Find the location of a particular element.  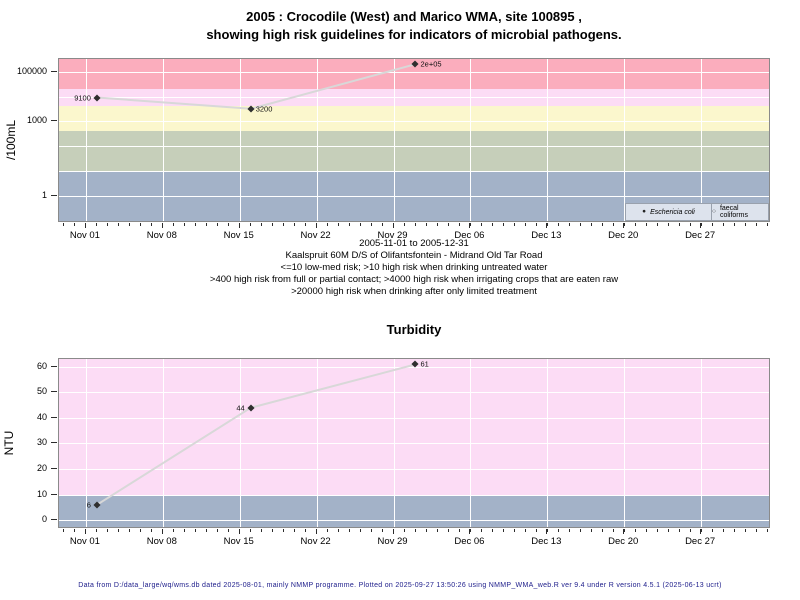

turbidity-title: Turbidity is located at coordinates (414, 329).